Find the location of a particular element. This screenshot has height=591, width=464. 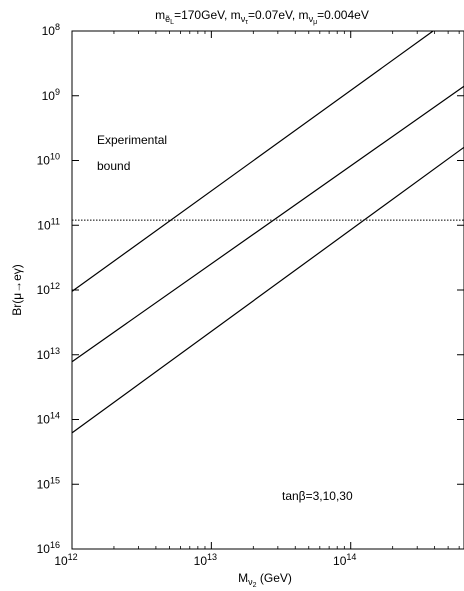

y-tick-label: 10¹⁴ is located at coordinates (48, 419).